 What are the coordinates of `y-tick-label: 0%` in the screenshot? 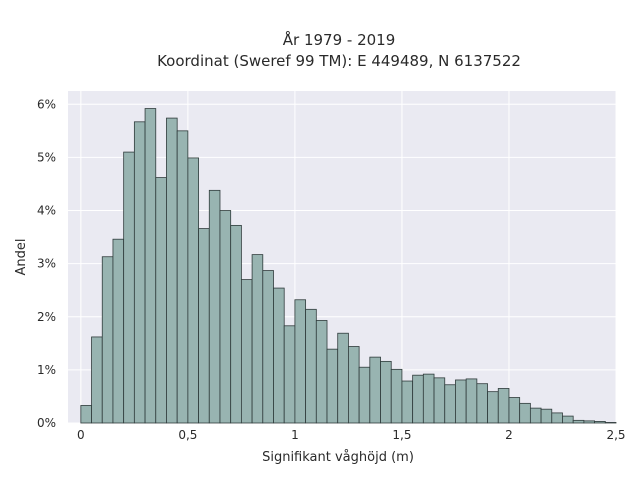 It's located at (46, 423).